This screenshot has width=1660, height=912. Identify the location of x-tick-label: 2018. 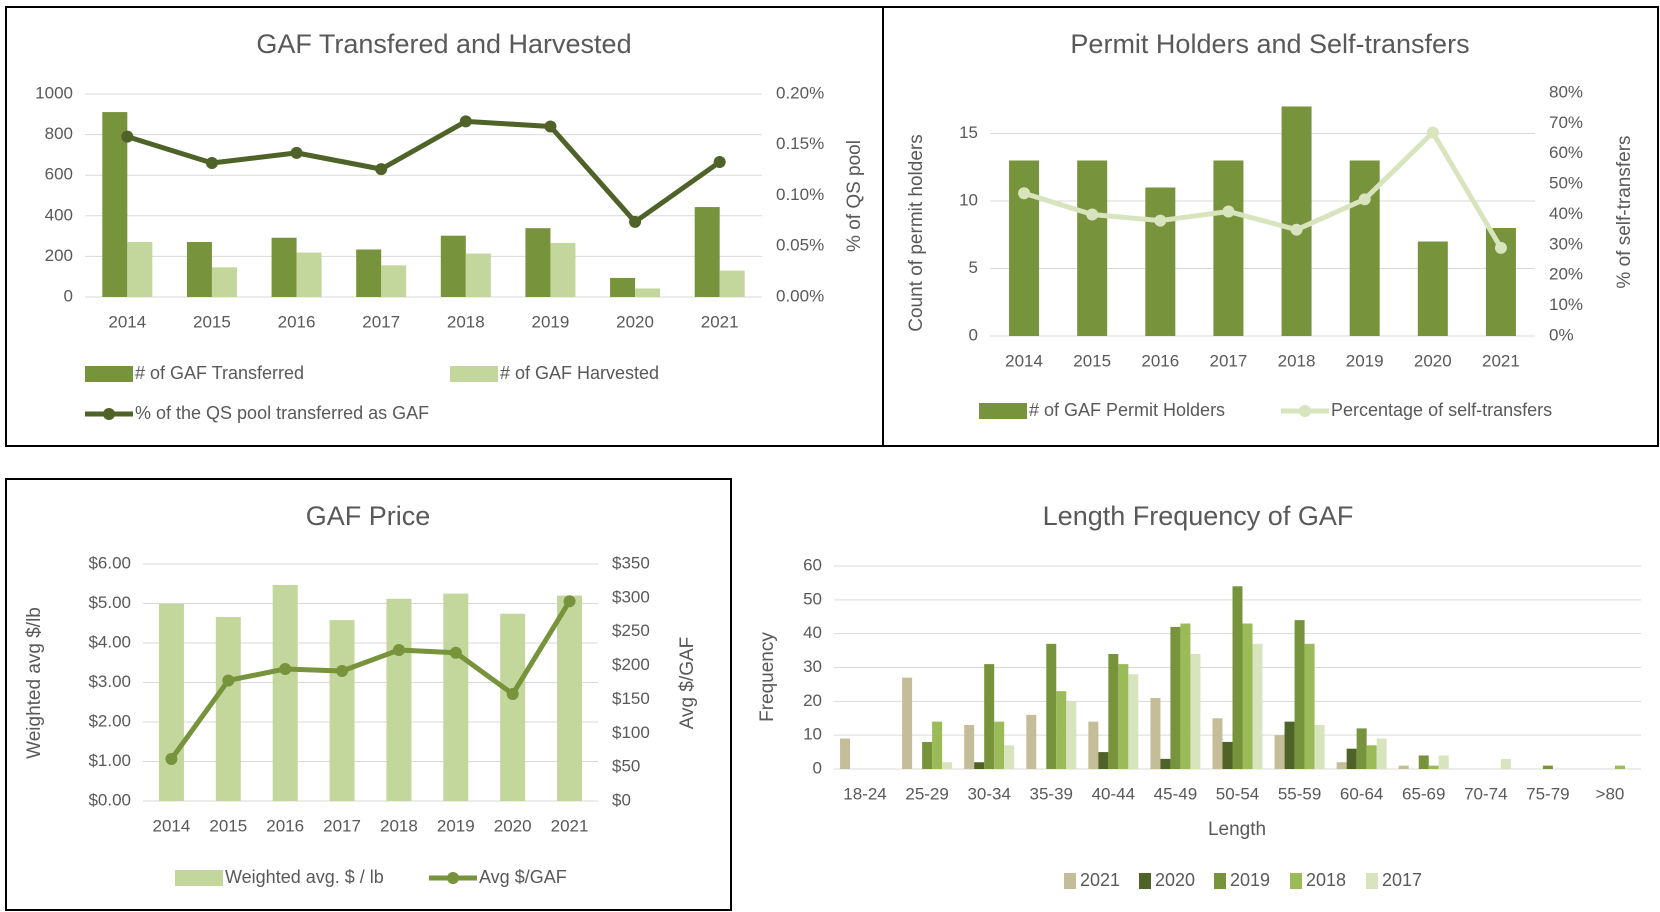
(399, 825).